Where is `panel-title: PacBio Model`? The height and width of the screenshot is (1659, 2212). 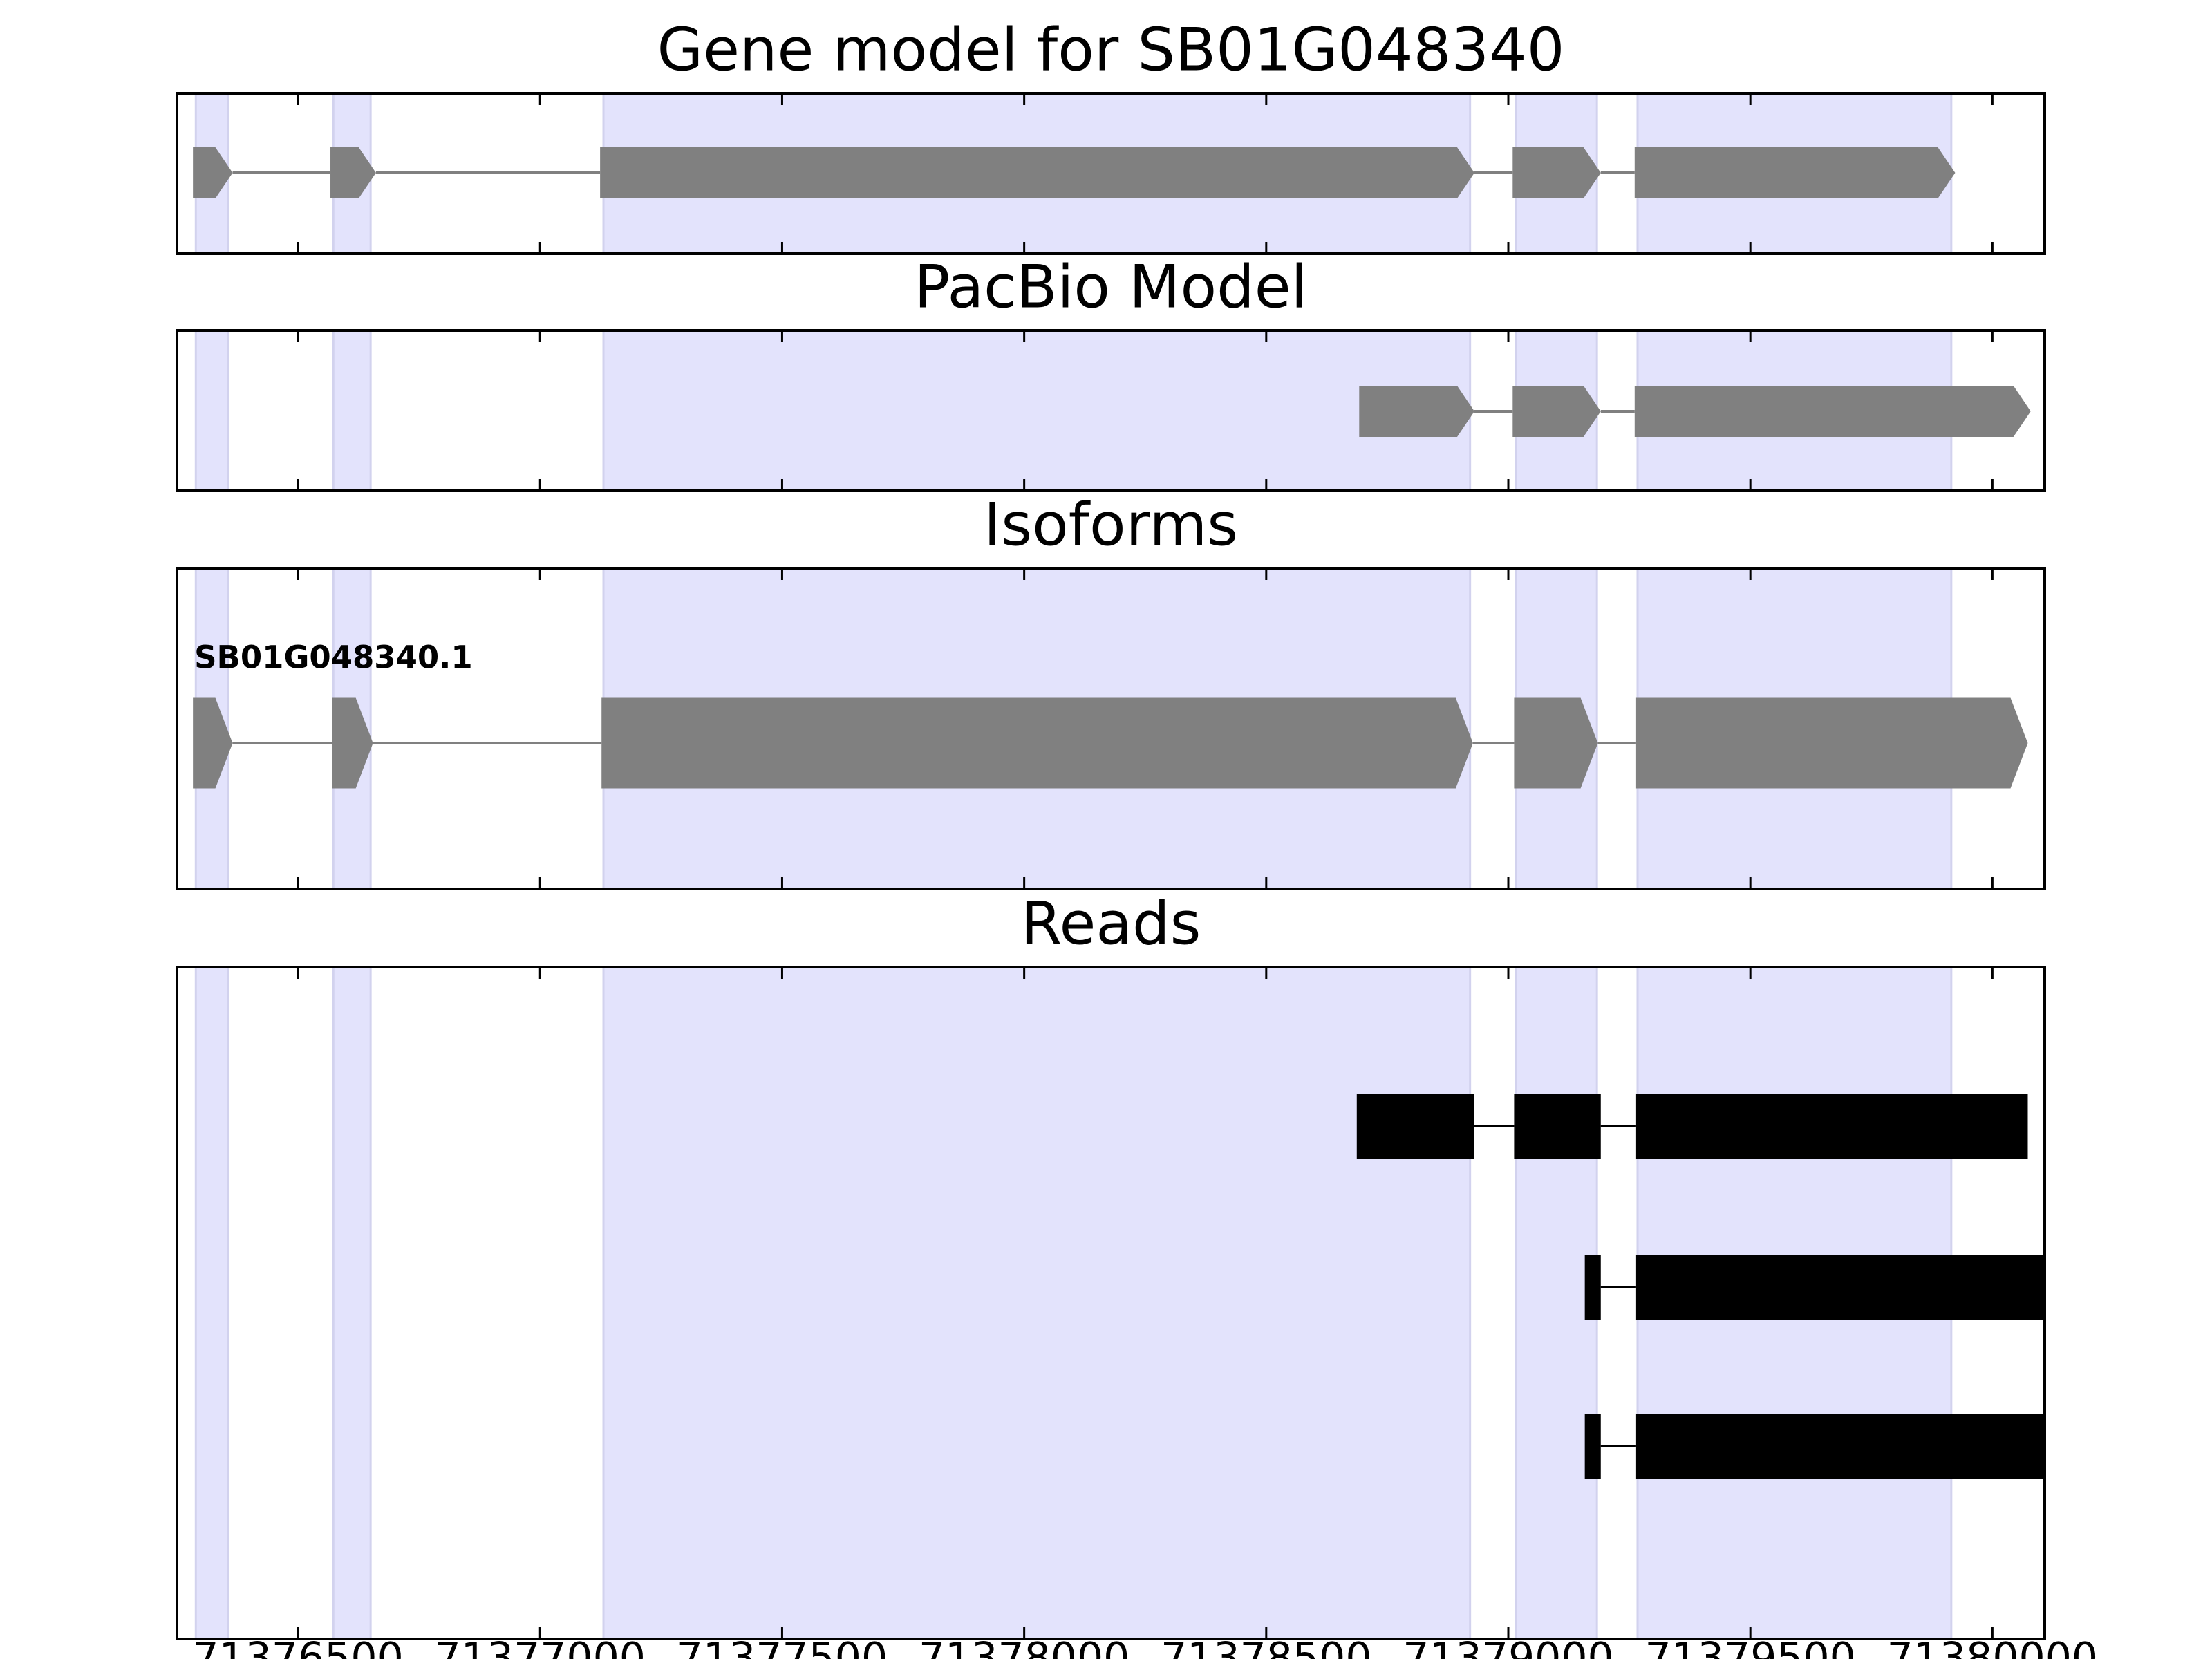
panel-title: PacBio Model is located at coordinates (1110, 286).